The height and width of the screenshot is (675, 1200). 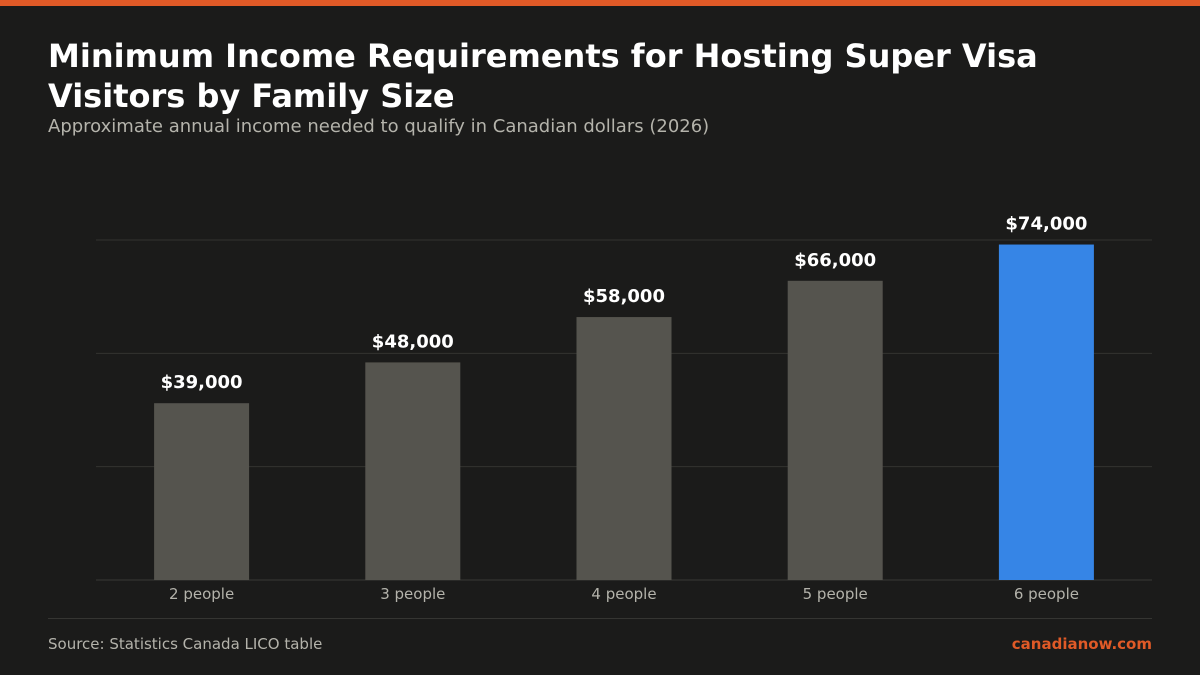 I want to click on x-tick-label: 4 people, so click(x=623, y=594).